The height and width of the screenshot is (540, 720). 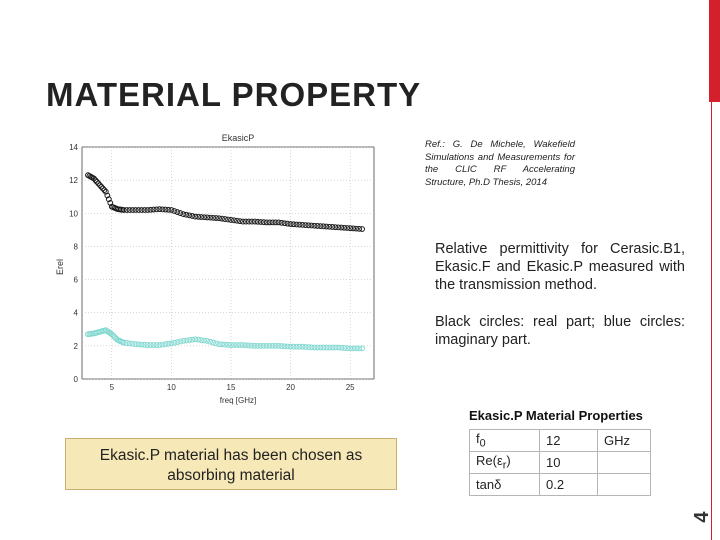 What do you see at coordinates (714, 51) in the screenshot?
I see `accent-bar` at bounding box center [714, 51].